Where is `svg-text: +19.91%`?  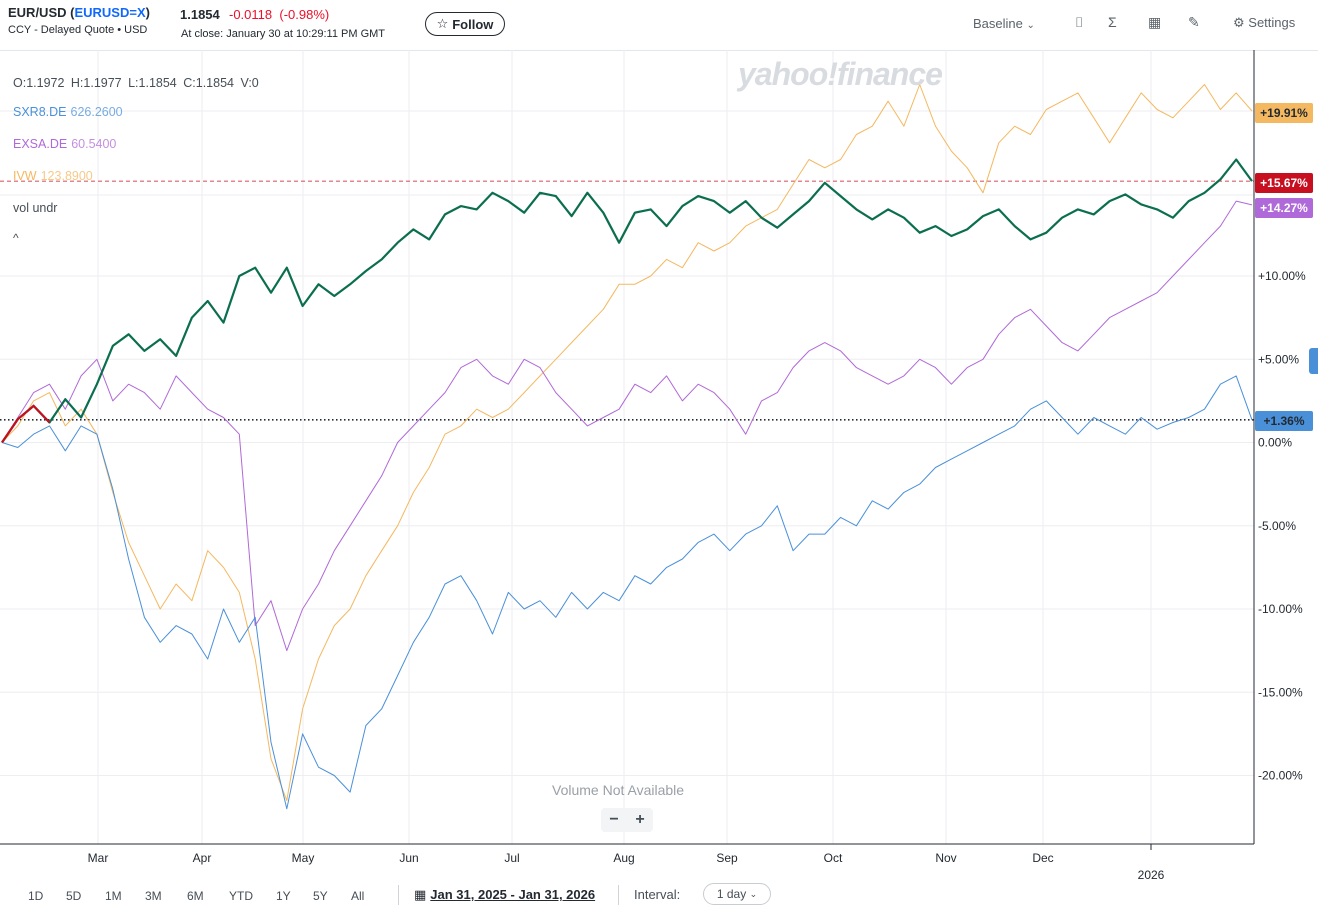
svg-text: +19.91% is located at coordinates (1284, 113).